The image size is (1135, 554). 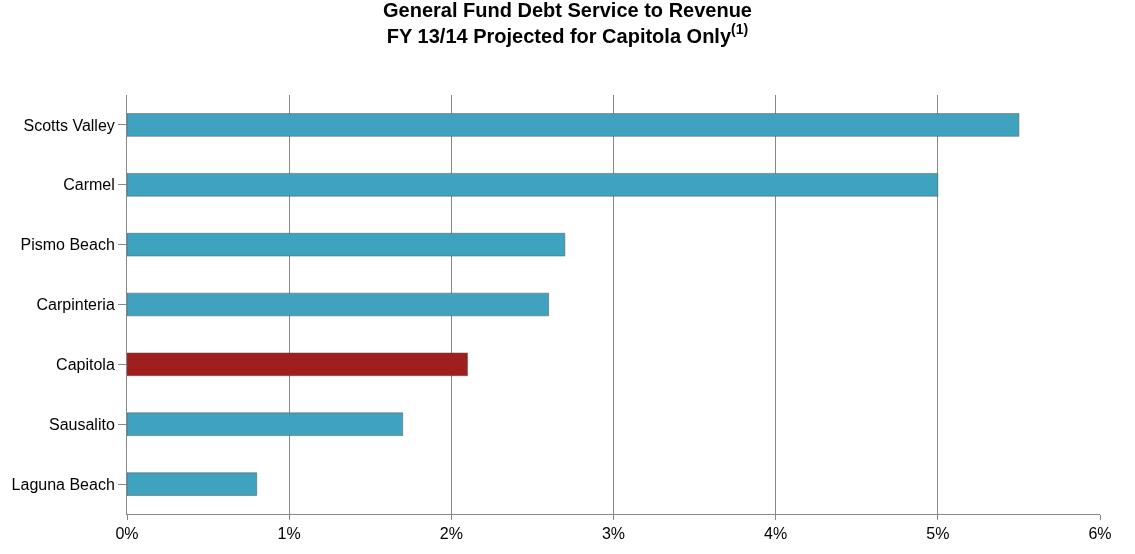 What do you see at coordinates (63, 484) in the screenshot?
I see `y-tick-label: Laguna Beach` at bounding box center [63, 484].